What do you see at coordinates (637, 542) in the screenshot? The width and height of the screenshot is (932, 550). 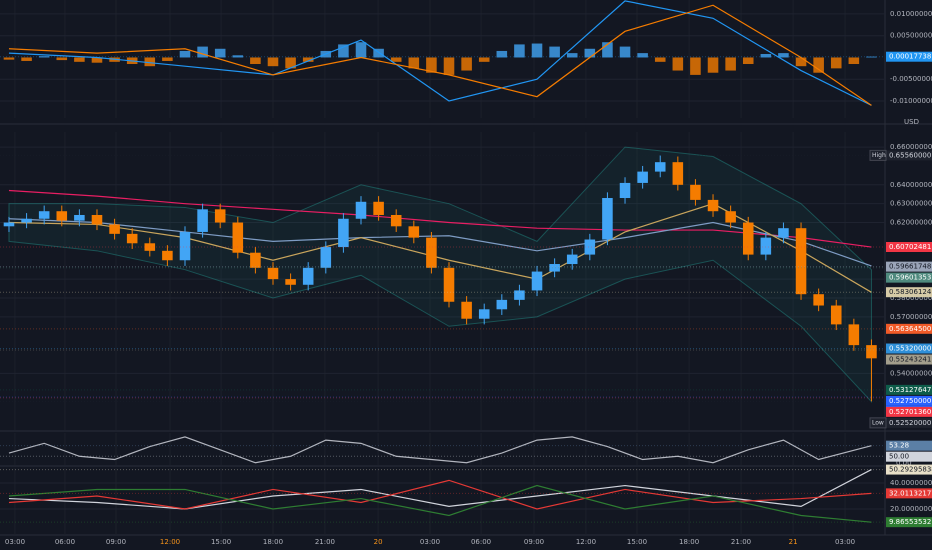 I see `x-tick-label: 15:00` at bounding box center [637, 542].